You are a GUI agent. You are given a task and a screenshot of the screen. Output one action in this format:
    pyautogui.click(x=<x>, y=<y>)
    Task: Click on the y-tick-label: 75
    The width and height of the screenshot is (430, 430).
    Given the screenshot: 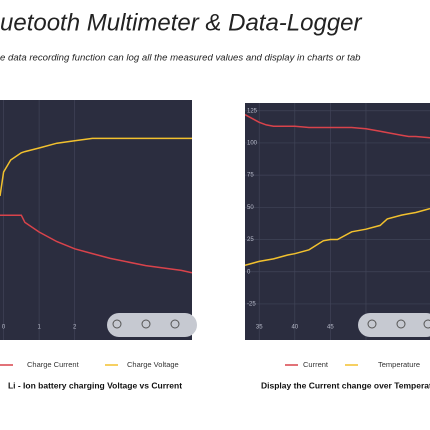 What is the action you would take?
    pyautogui.click(x=250, y=176)
    